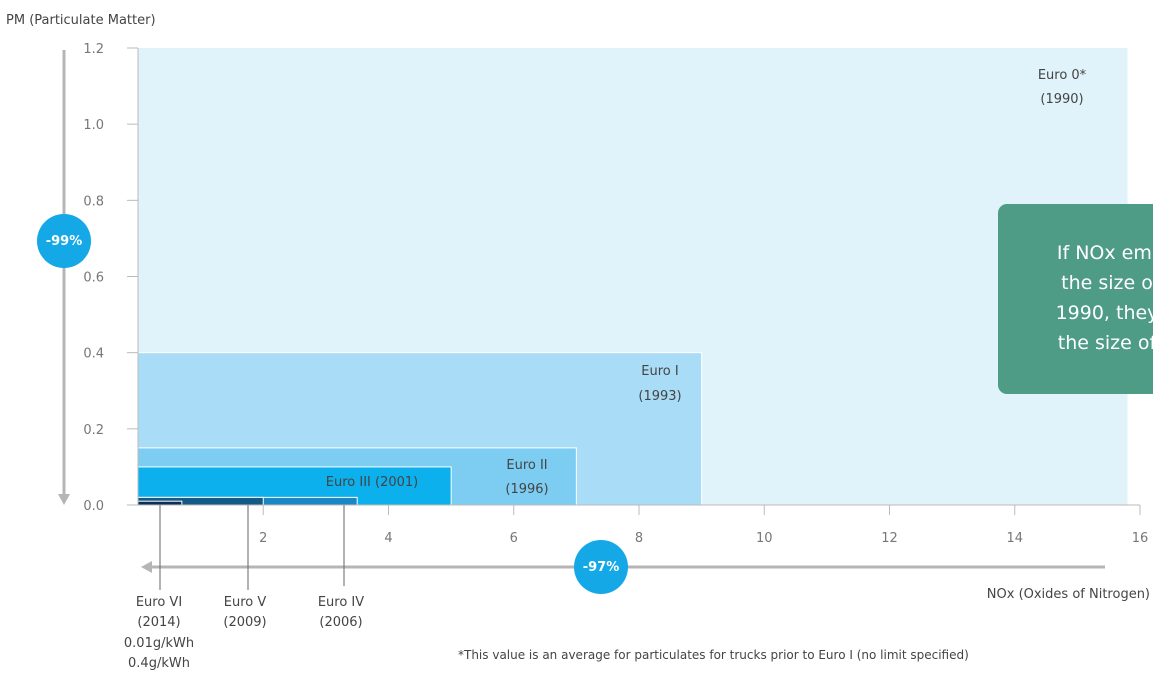 The image size is (1153, 675). I want to click on y-tick-label: 0.0, so click(93, 506).